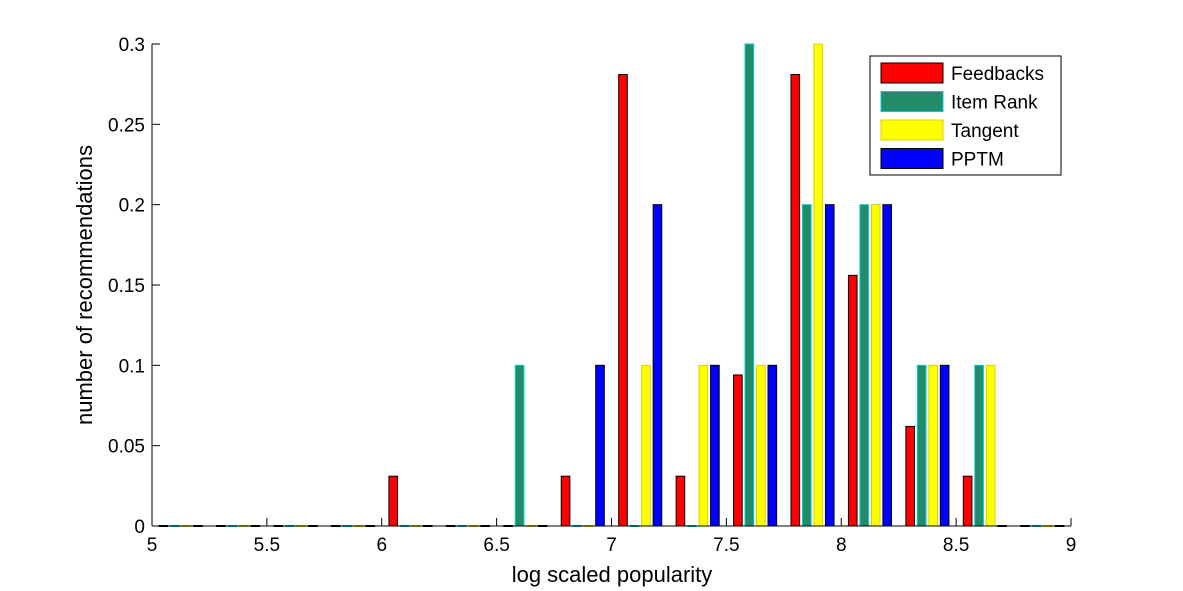 Image resolution: width=1183 pixels, height=591 pixels. Describe the element at coordinates (132, 45) in the screenshot. I see `y-tick-label: 0.3` at that location.